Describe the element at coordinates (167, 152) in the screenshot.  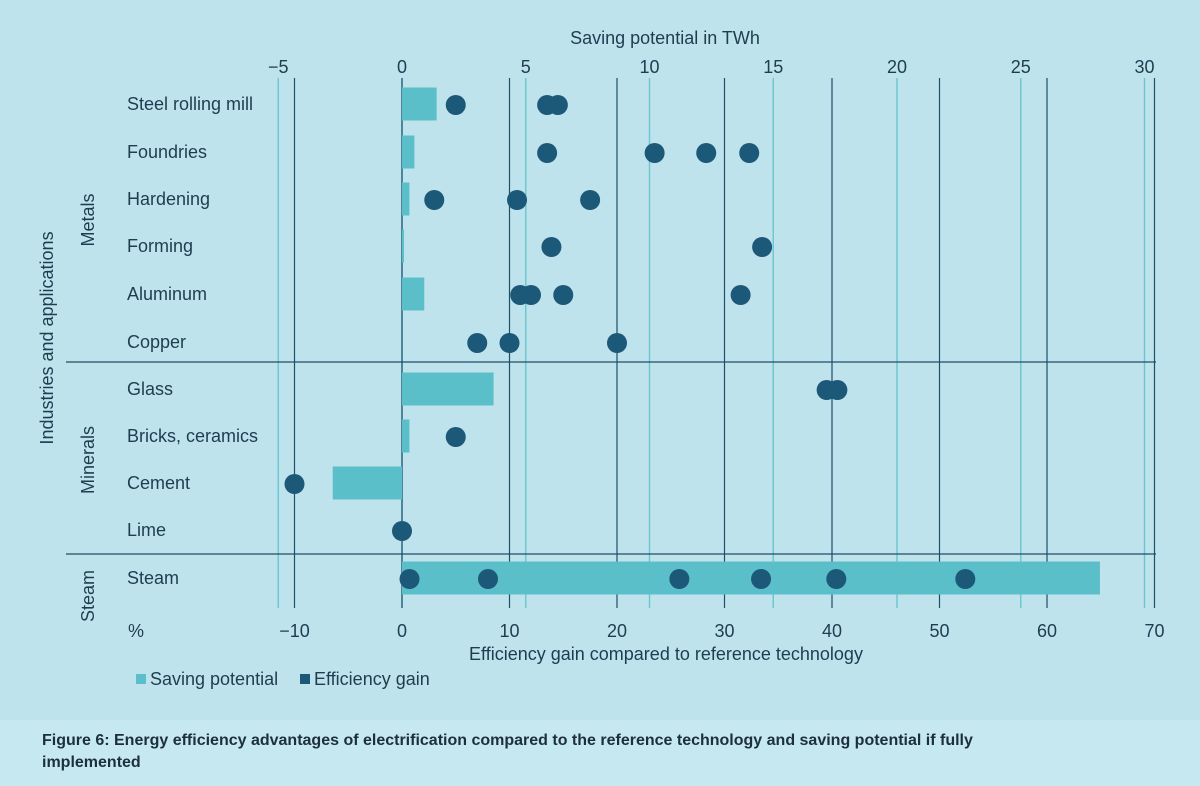
I see `category-label: Foundries` at that location.